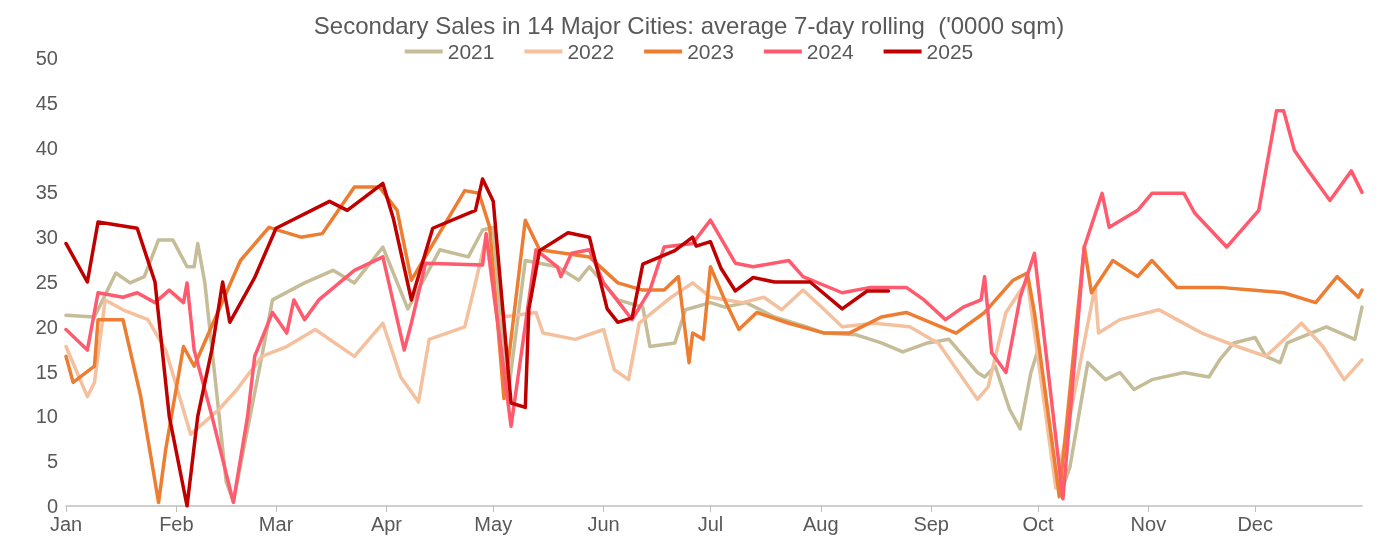 The width and height of the screenshot is (1378, 552). I want to click on legend-label: 2022, so click(591, 51).